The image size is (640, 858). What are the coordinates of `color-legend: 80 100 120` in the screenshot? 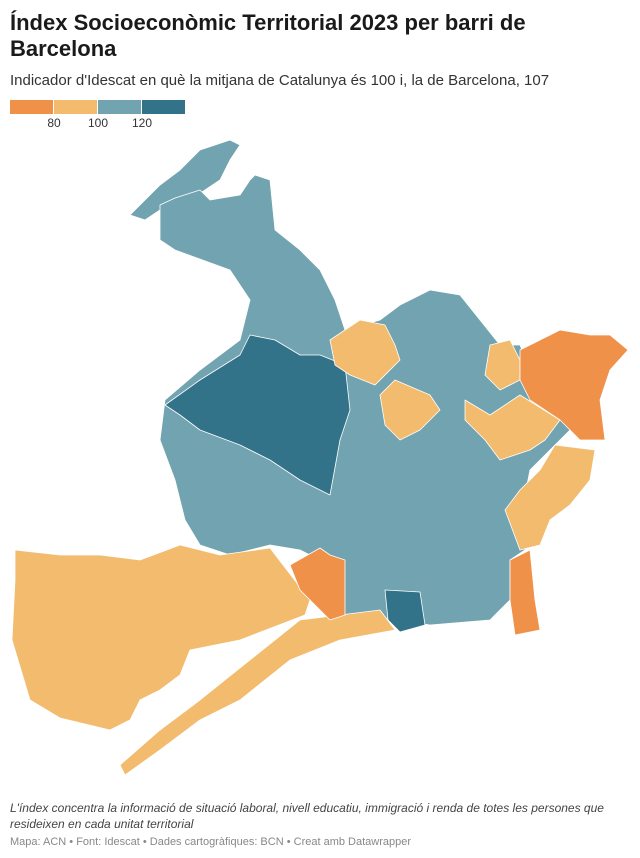 It's located at (98, 115).